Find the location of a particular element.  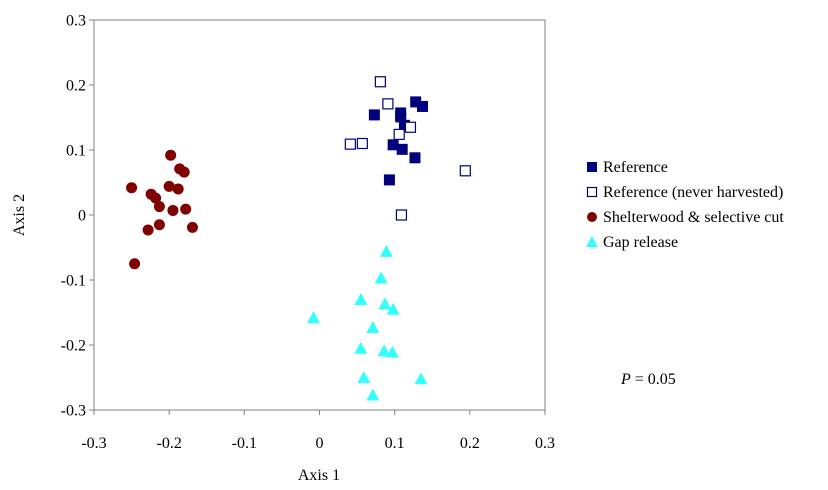

legend-label-4: Gap release is located at coordinates (640, 242).